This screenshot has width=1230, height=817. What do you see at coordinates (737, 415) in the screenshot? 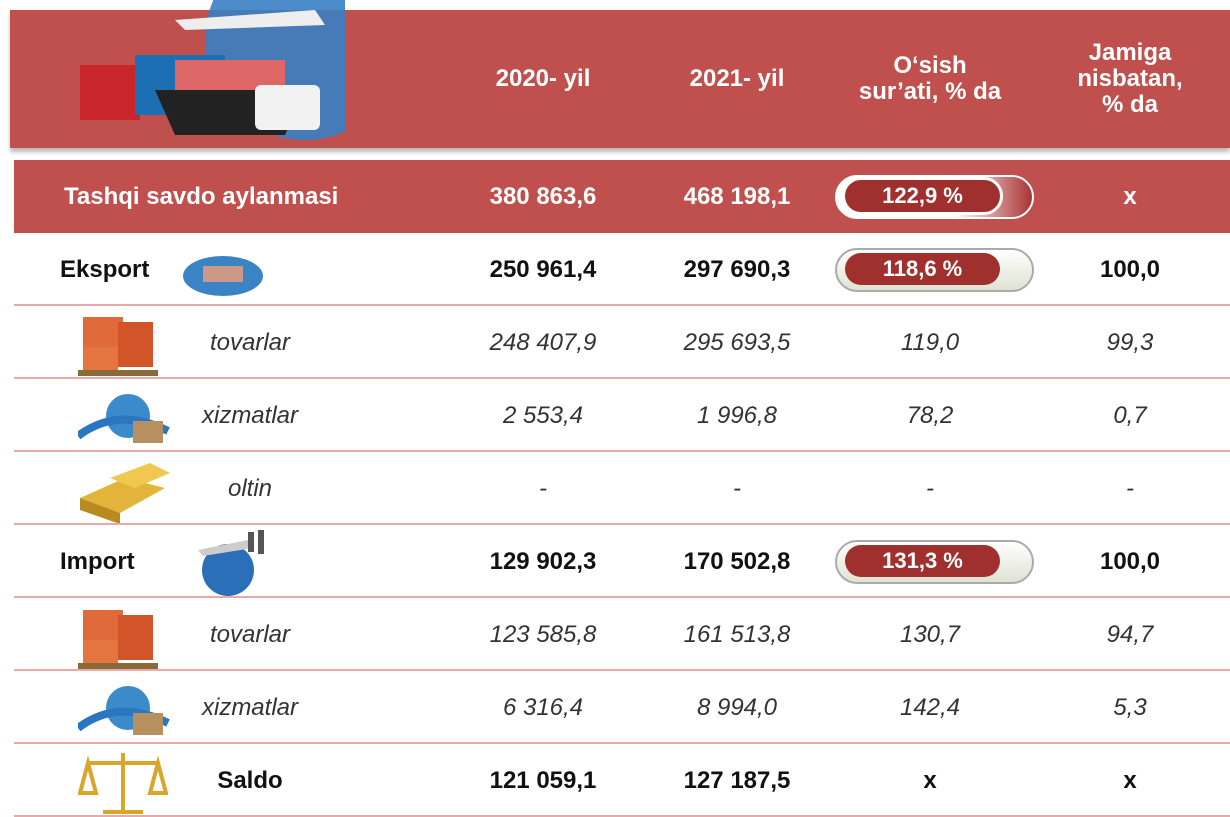
I see `table-cell: 1 996,8` at bounding box center [737, 415].